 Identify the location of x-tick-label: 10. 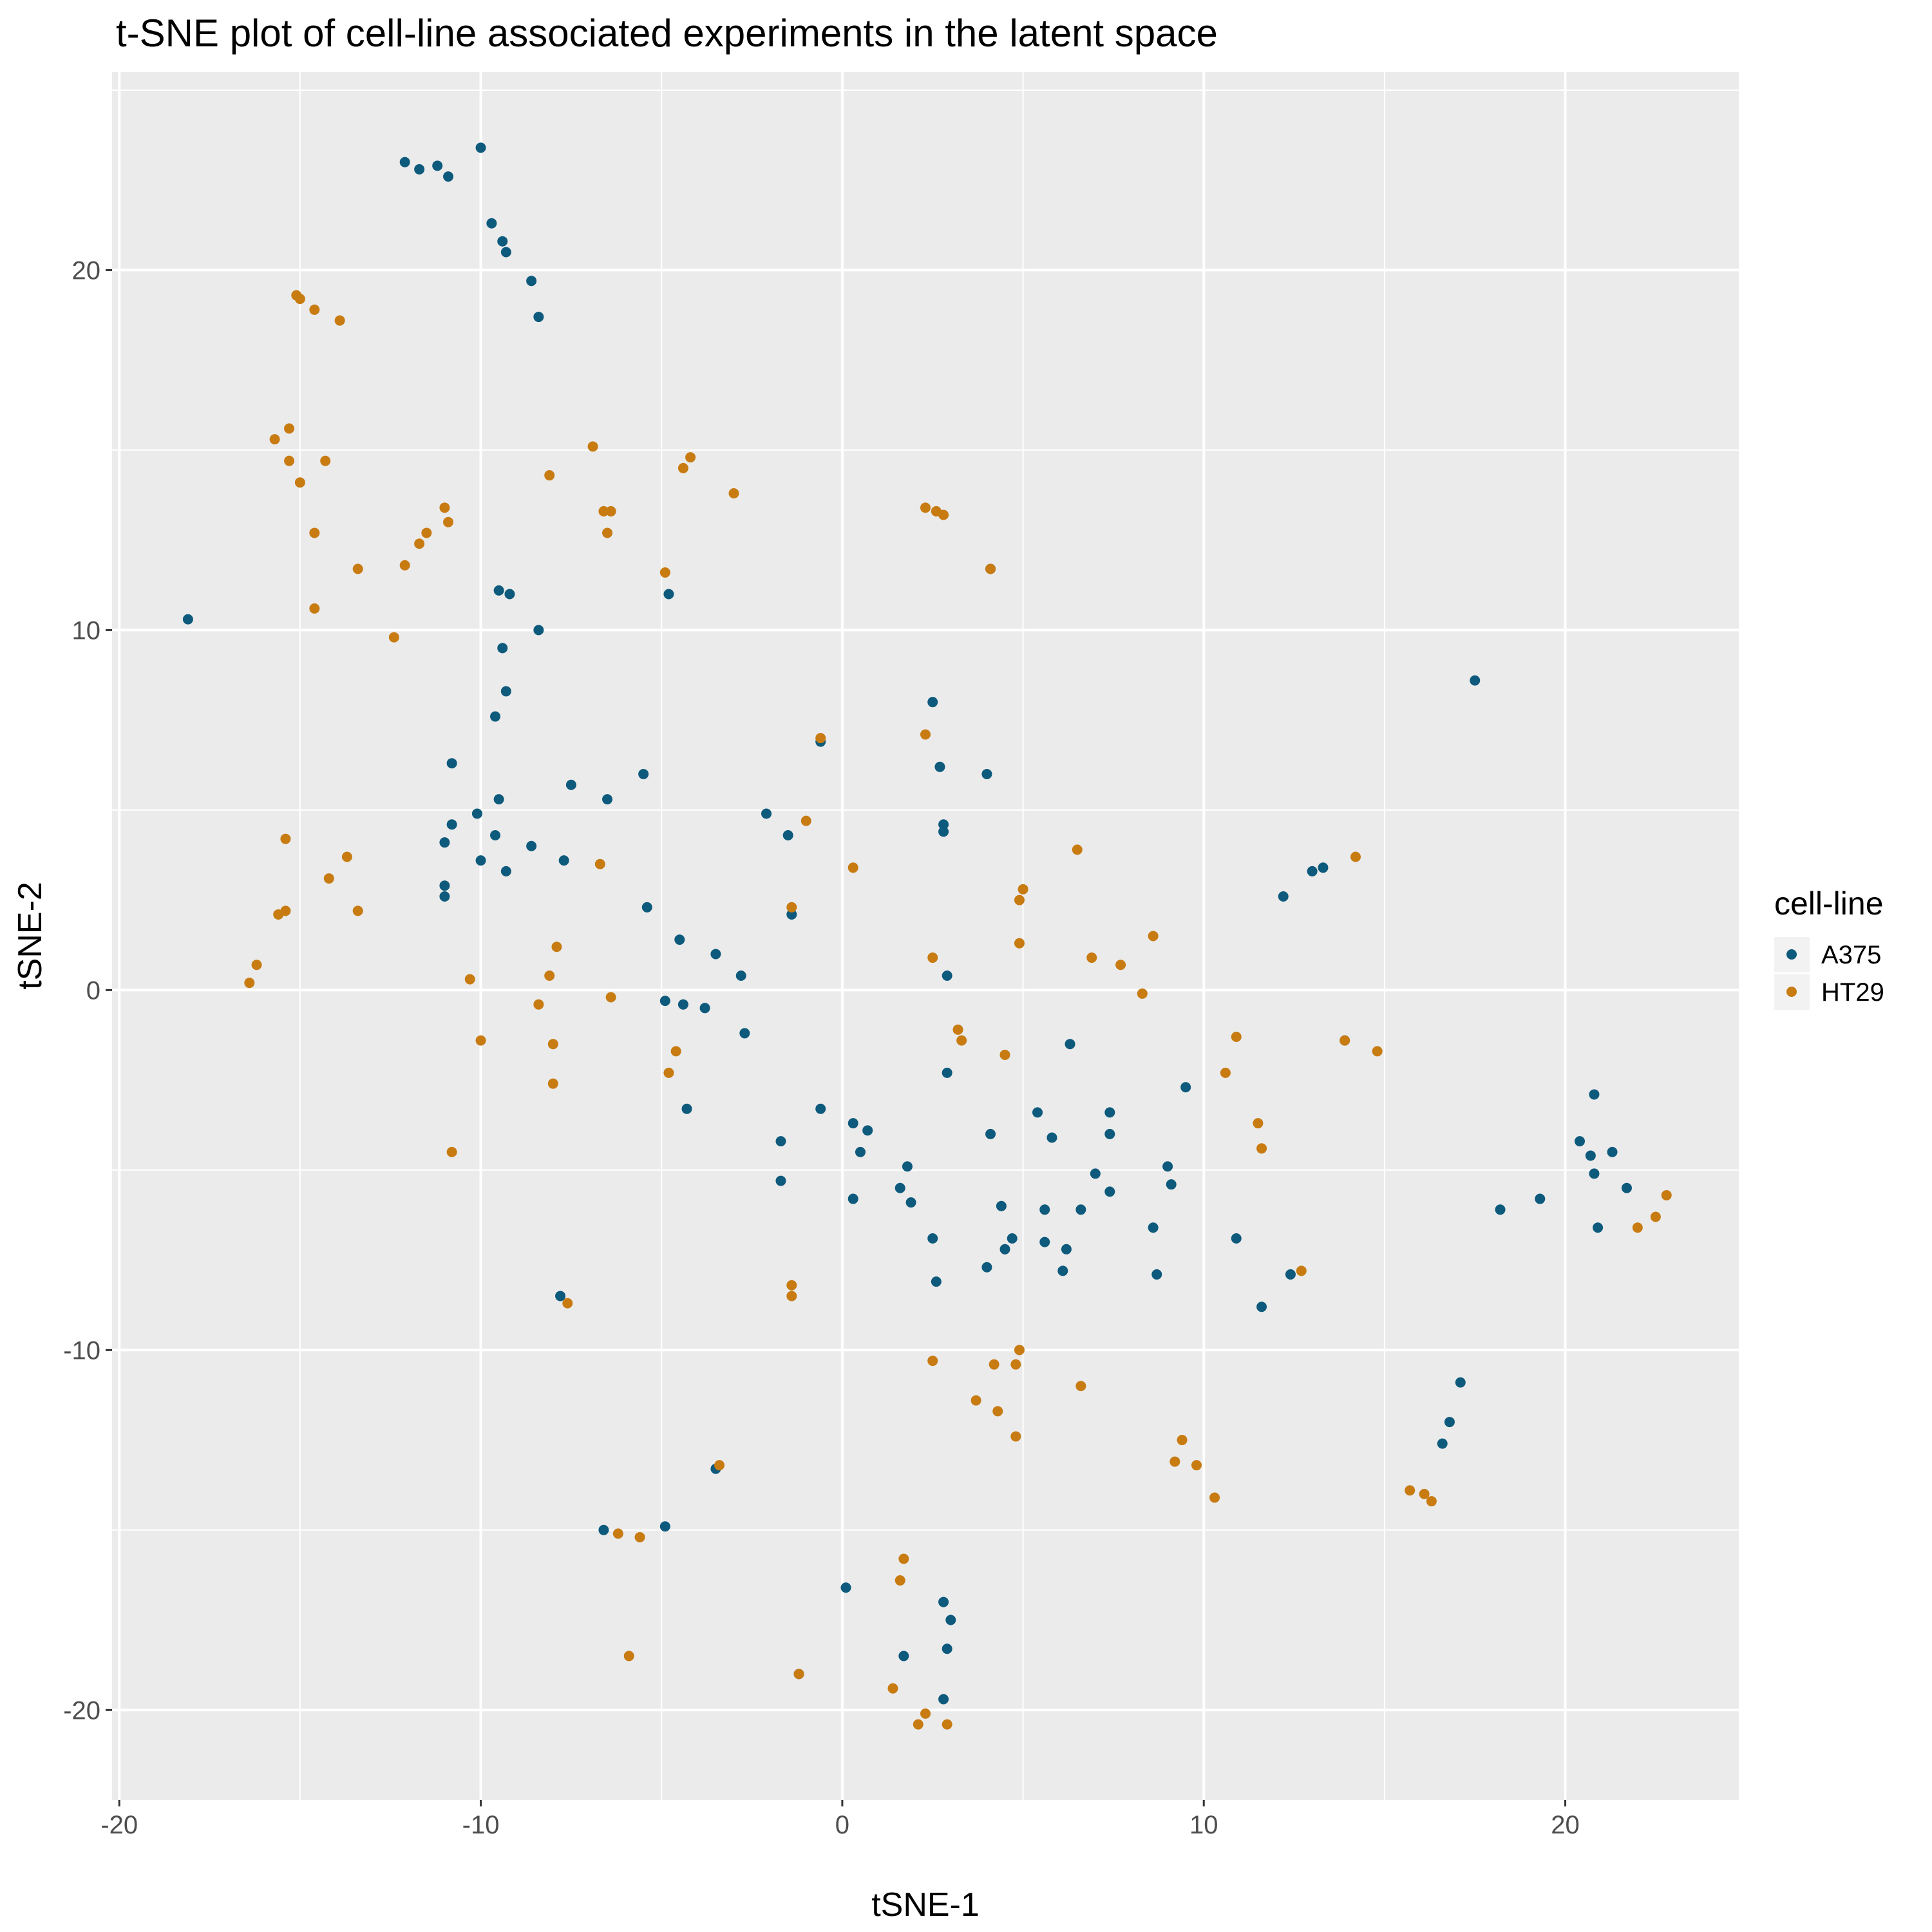
(1203, 1825).